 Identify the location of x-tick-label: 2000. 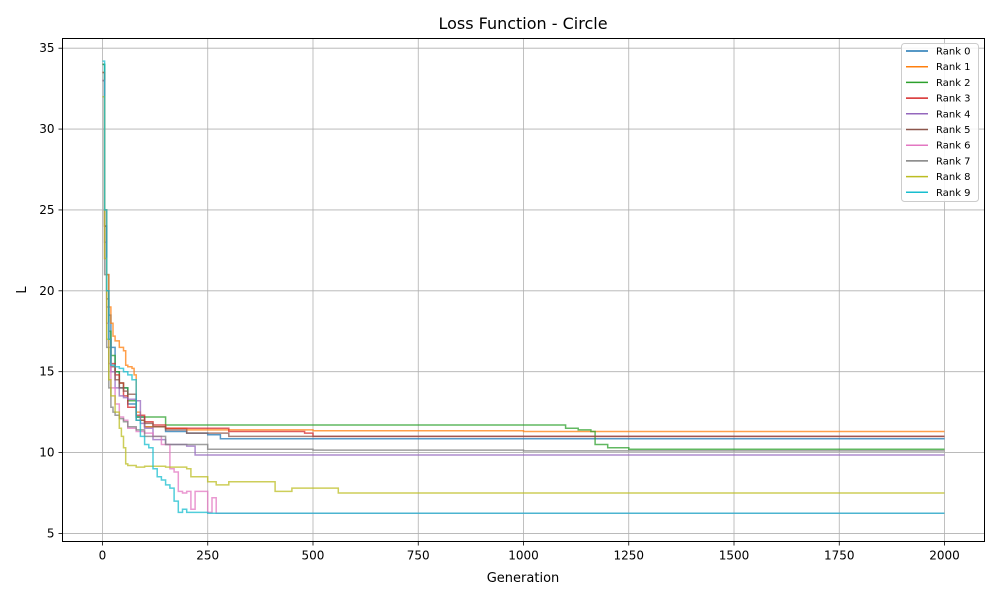
(944, 556).